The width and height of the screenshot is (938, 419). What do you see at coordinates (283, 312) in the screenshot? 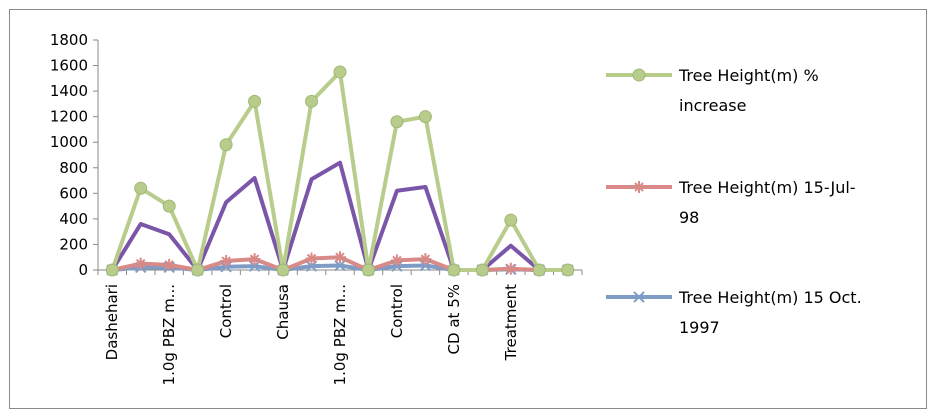
I see `x-tick-label: Chausa` at bounding box center [283, 312].